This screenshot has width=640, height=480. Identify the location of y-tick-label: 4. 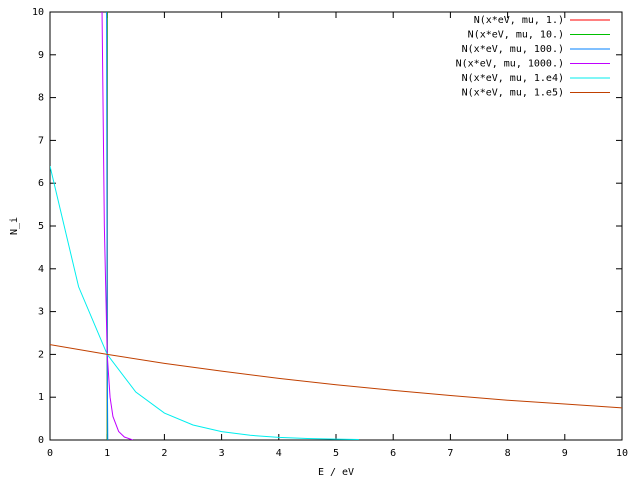
(41, 269).